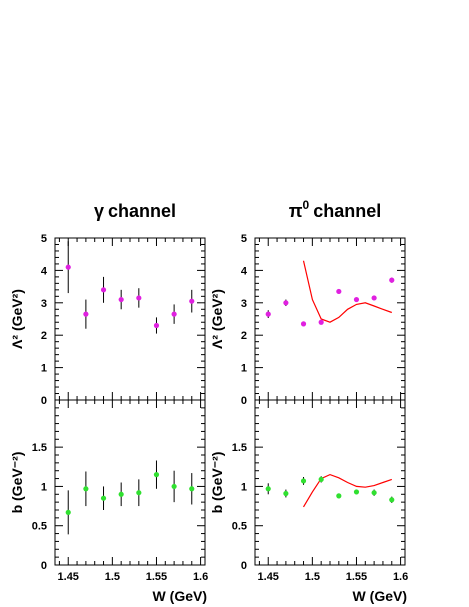 Image resolution: width=469 pixels, height=607 pixels. Describe the element at coordinates (217, 319) in the screenshot. I see `pi0-lambda-ylabel: Λ² (GeV²)` at that location.